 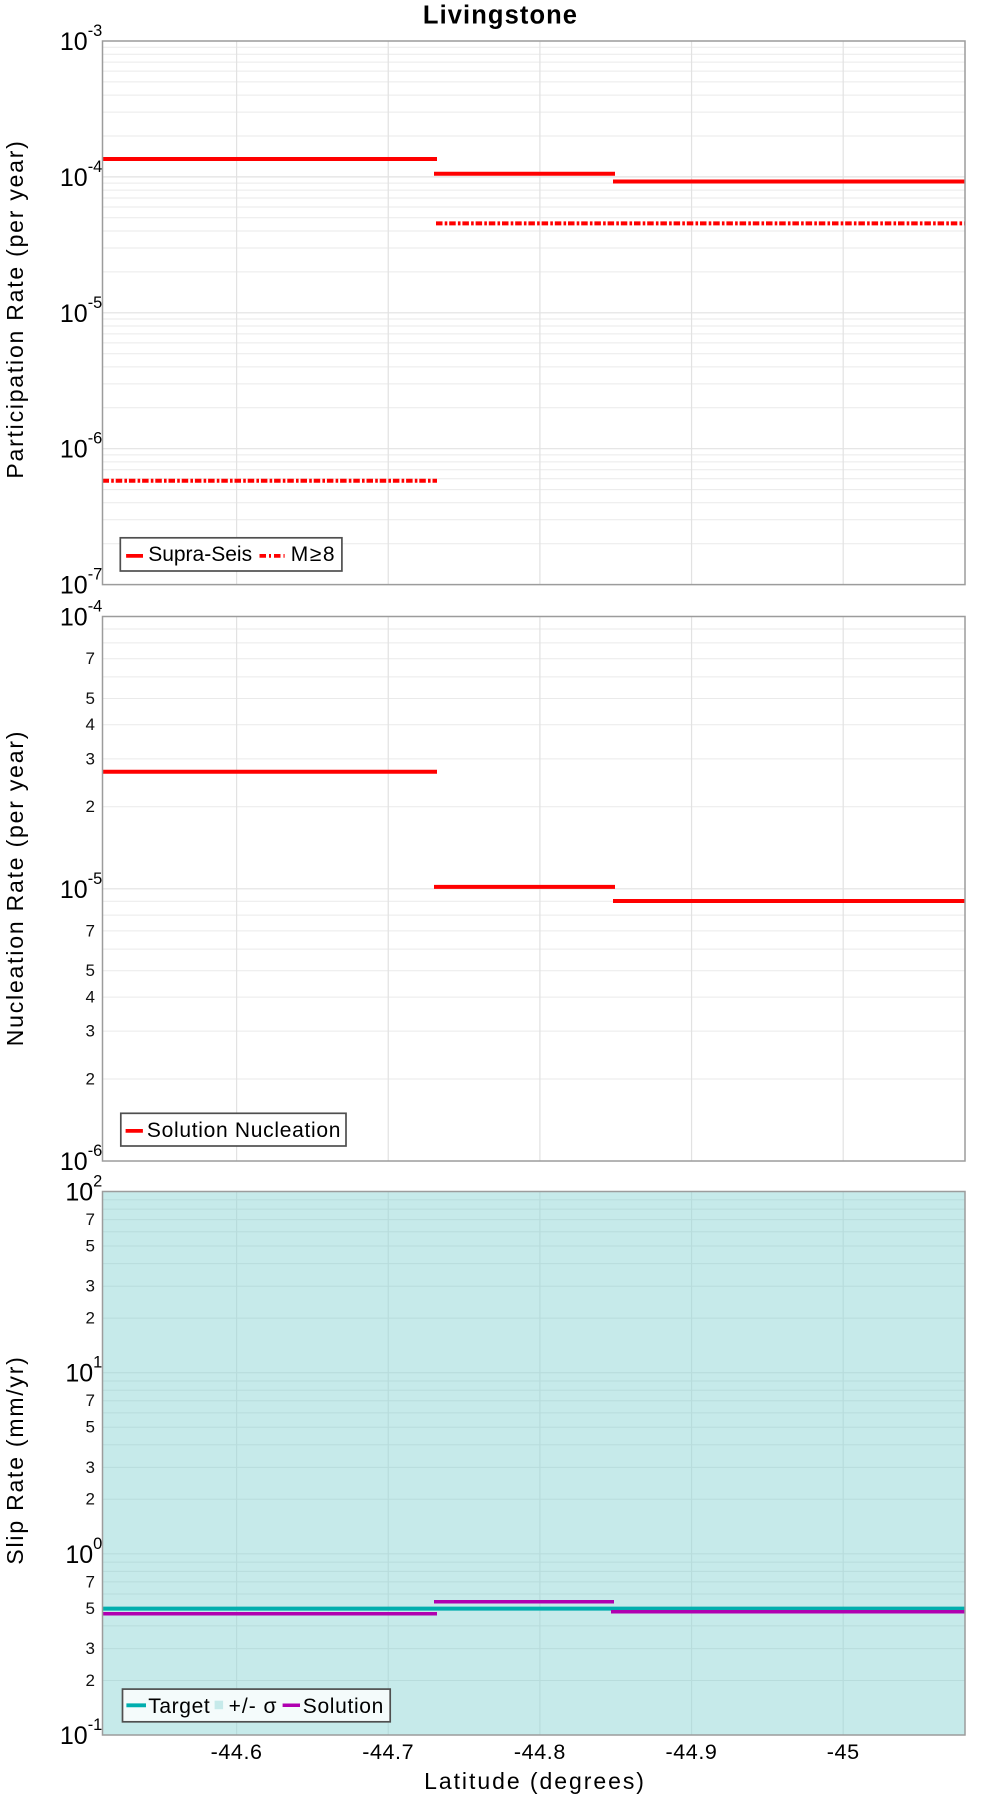 What do you see at coordinates (691, 1752) in the screenshot?
I see `svg-text: -44.9` at bounding box center [691, 1752].